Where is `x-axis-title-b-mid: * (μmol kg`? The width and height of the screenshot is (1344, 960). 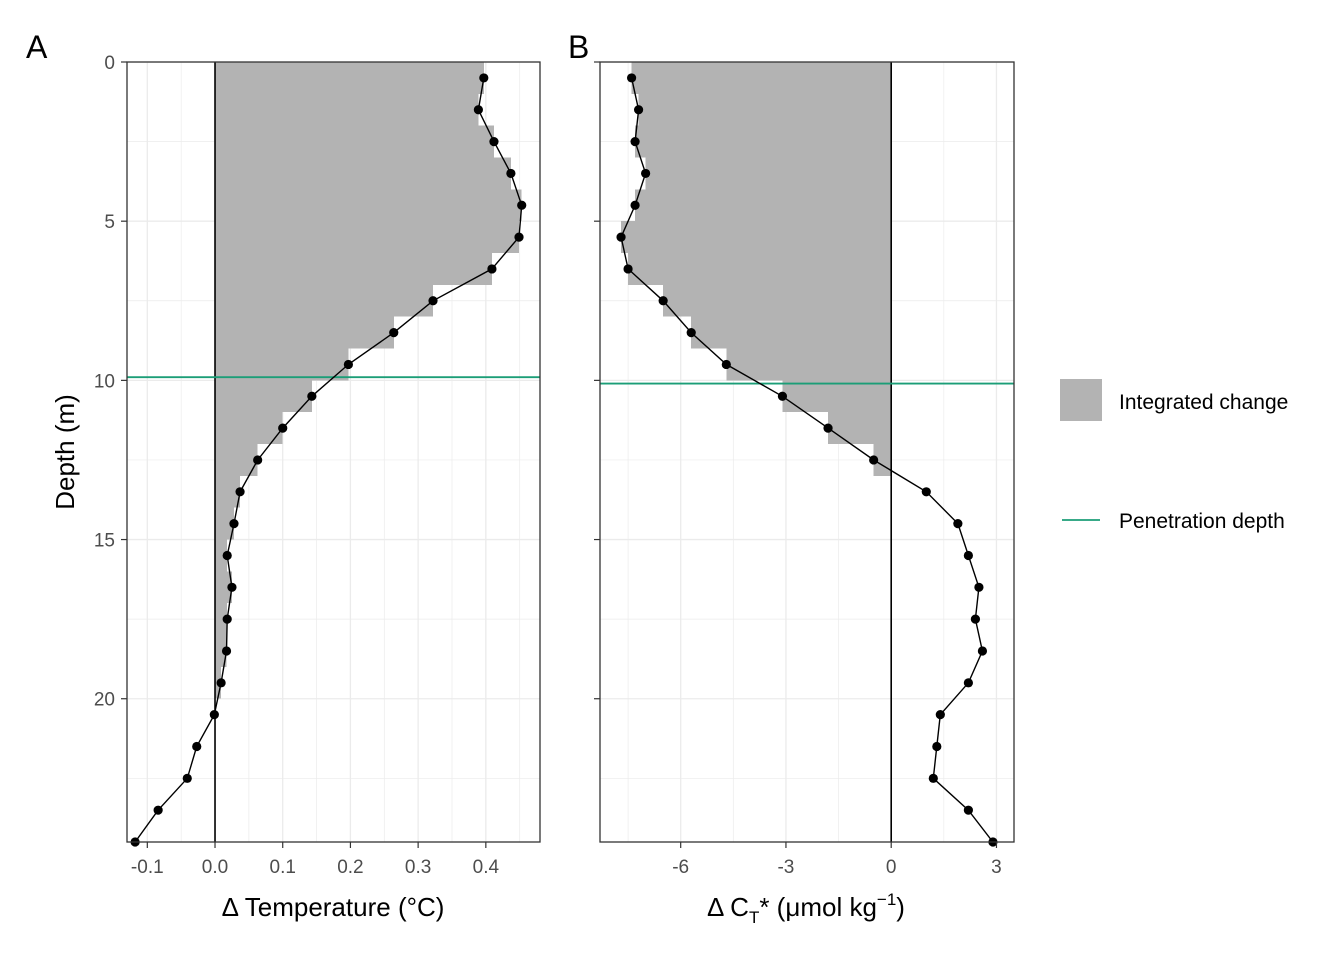
x-axis-title-b-mid: * (μmol kg is located at coordinates (818, 907).